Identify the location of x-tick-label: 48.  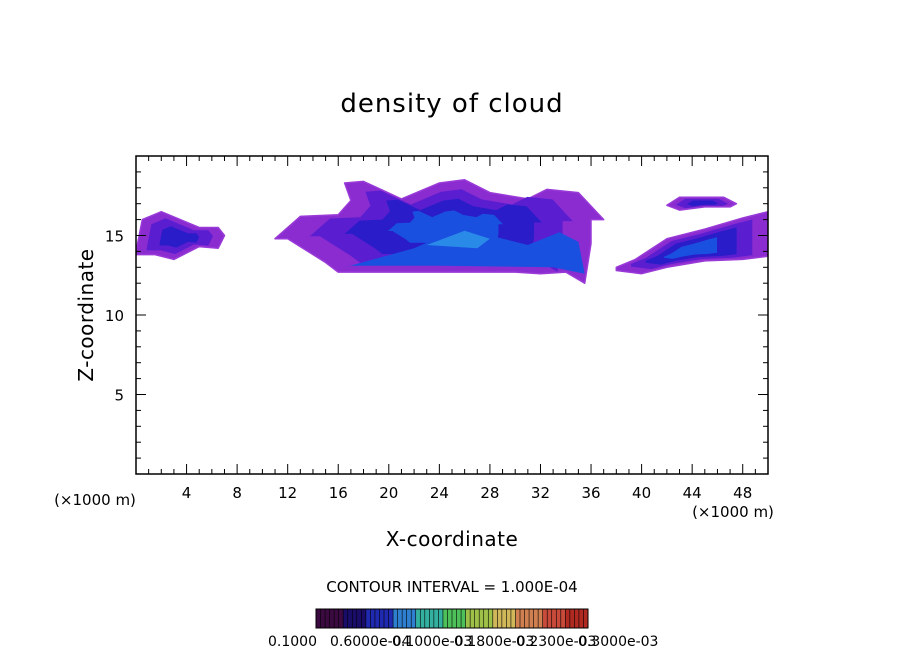
(742, 493).